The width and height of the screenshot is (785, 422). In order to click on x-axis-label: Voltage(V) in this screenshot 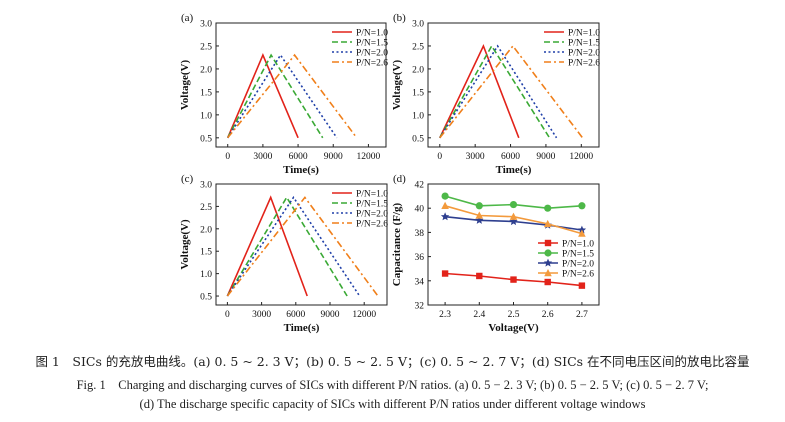, I will do `click(513, 328)`.